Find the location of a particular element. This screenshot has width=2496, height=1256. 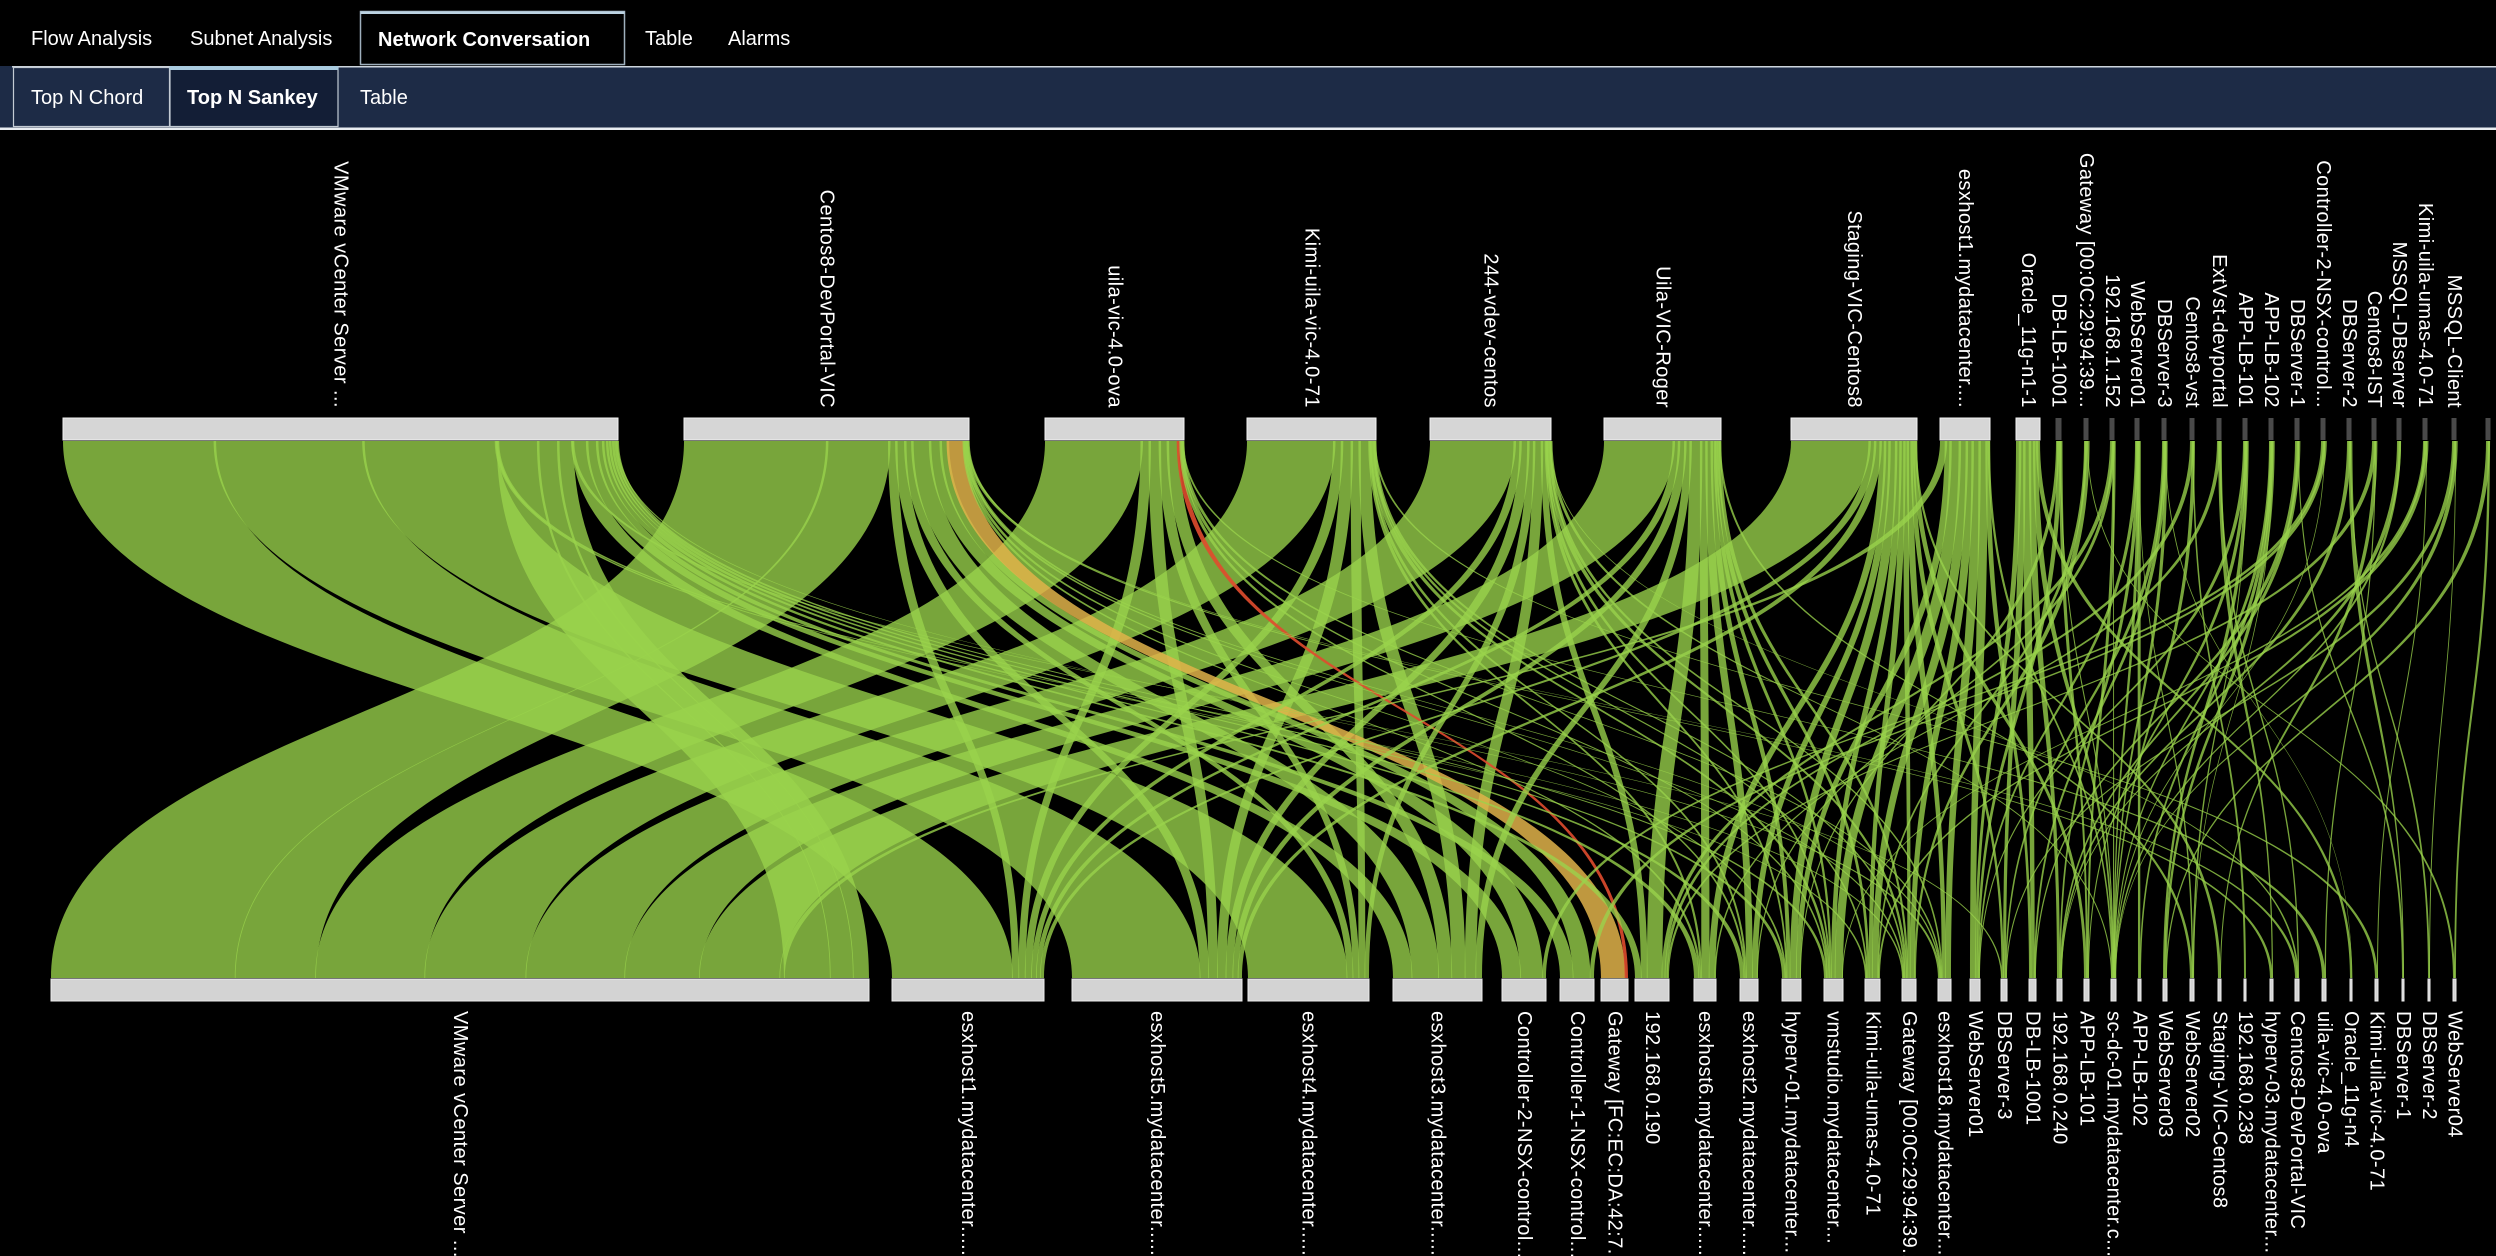

svg-text: Network Conversation is located at coordinates (484, 40).